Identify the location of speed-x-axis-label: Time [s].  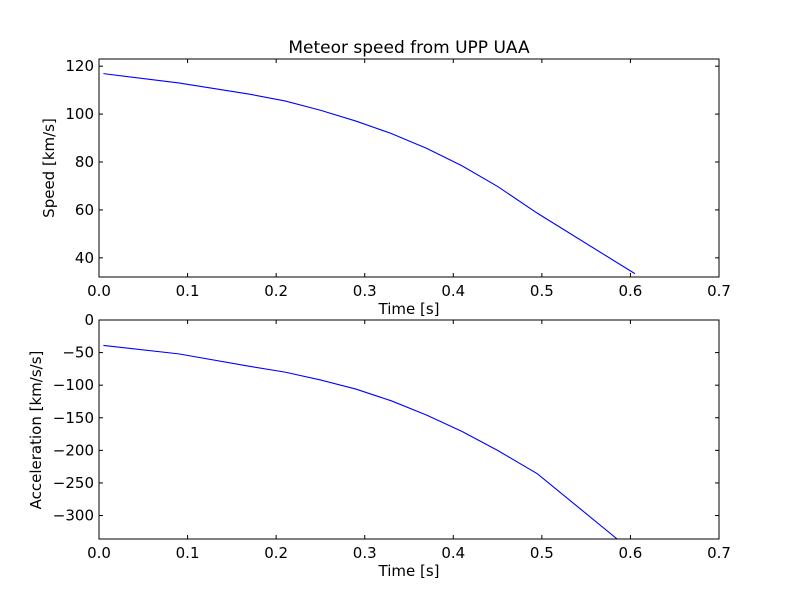
(409, 309).